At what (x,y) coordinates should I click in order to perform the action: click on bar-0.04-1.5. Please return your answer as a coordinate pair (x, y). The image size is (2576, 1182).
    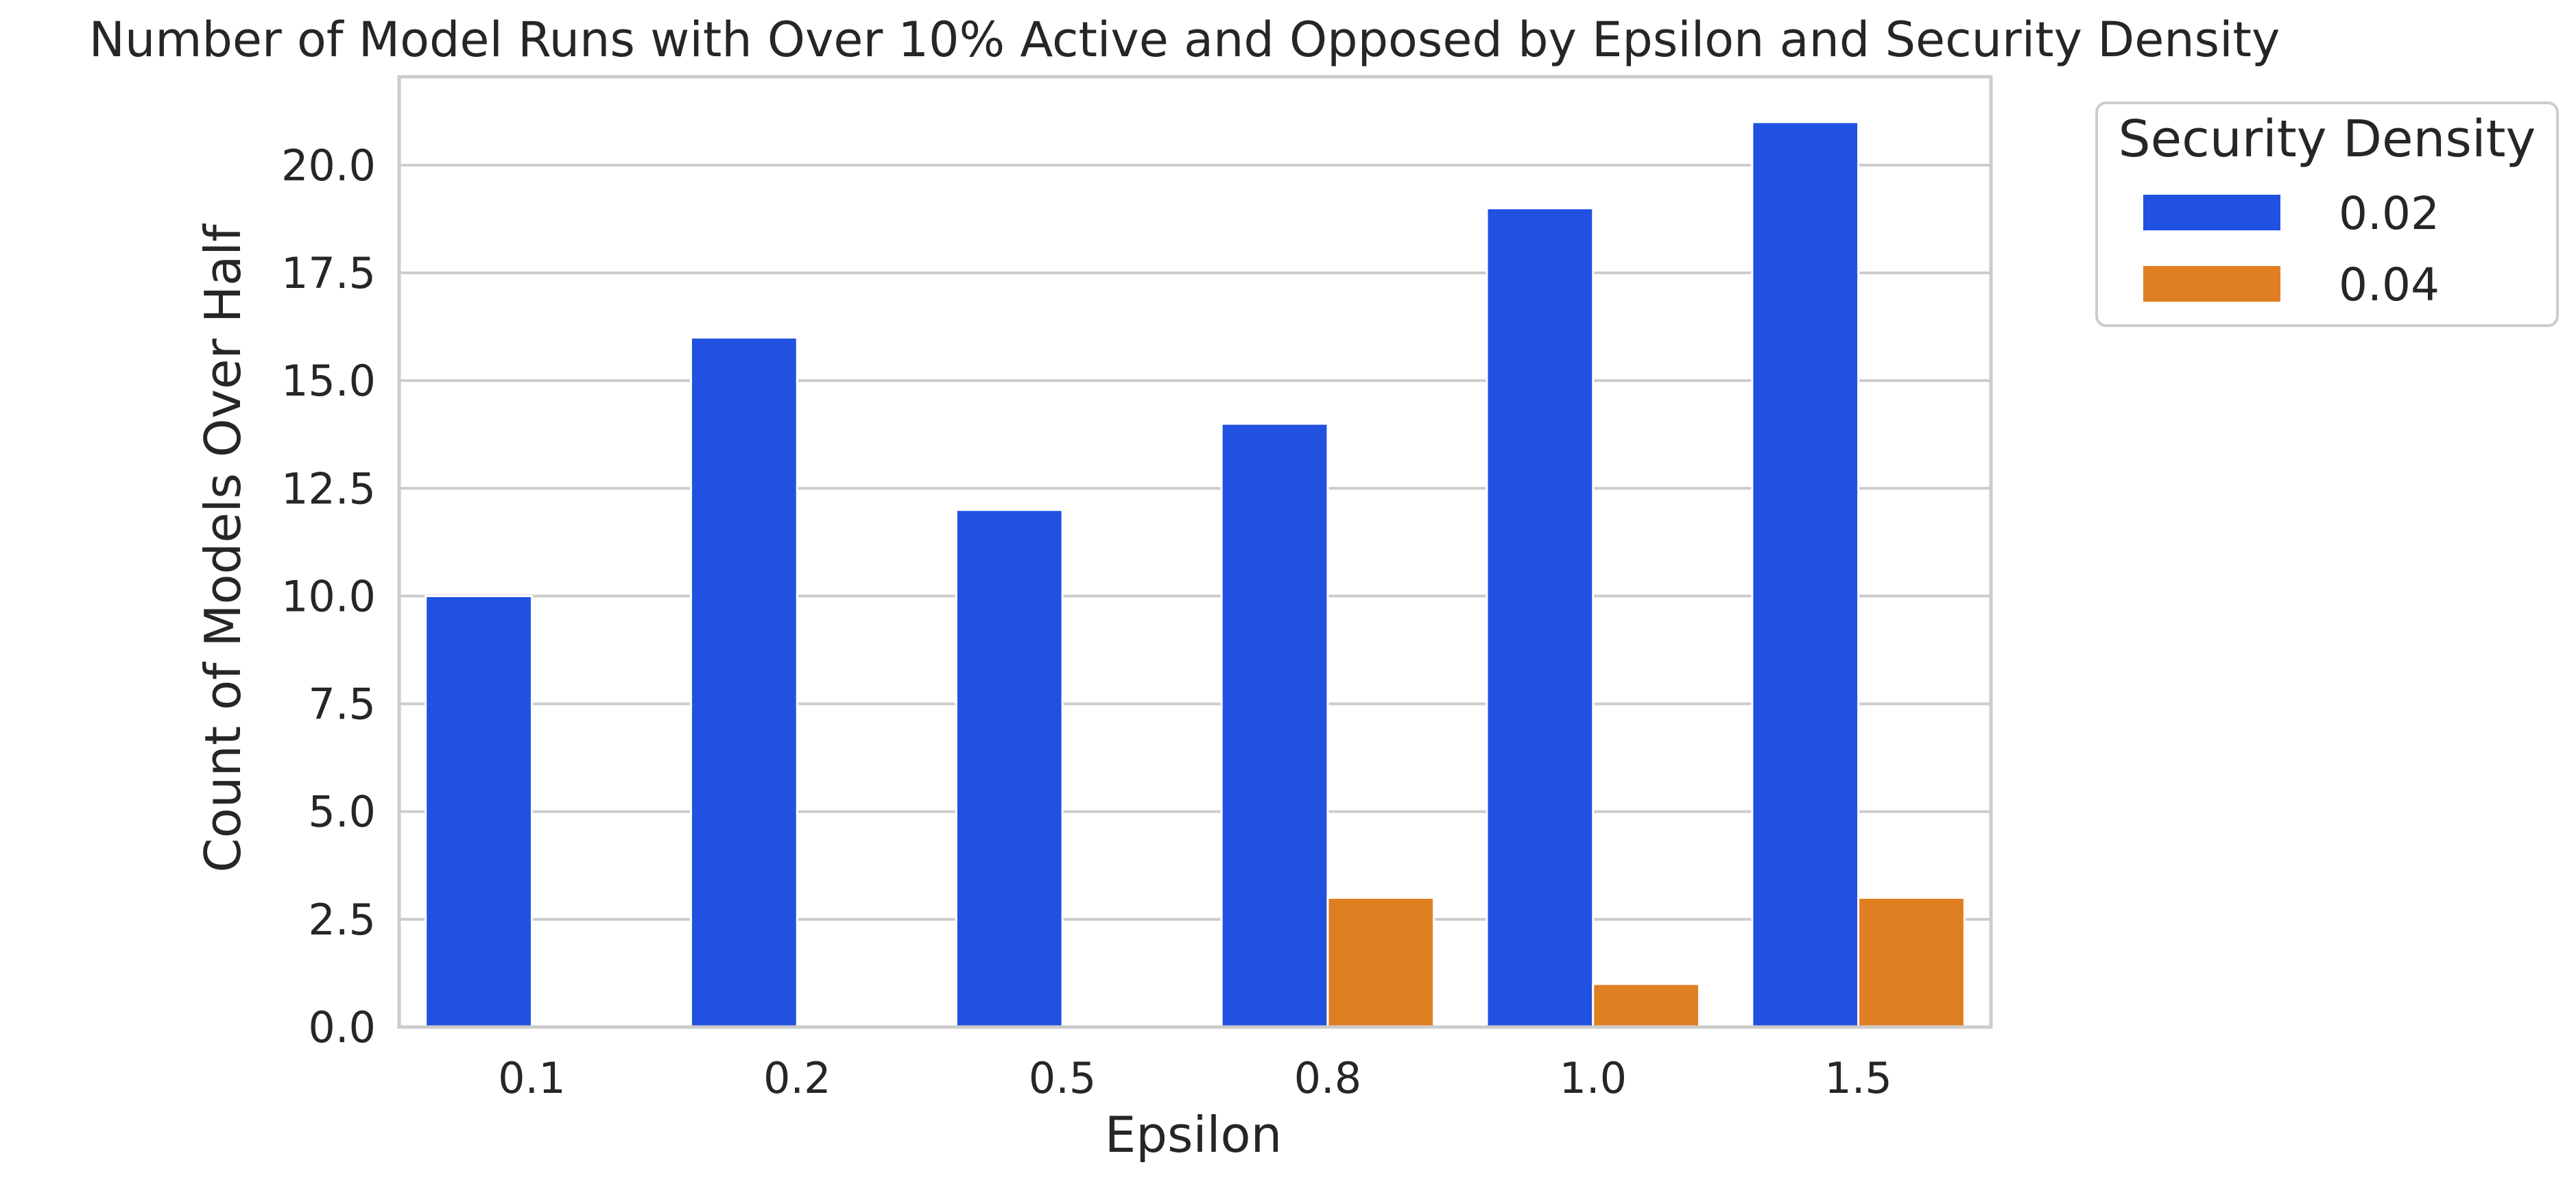
    Looking at the image, I should click on (1911, 962).